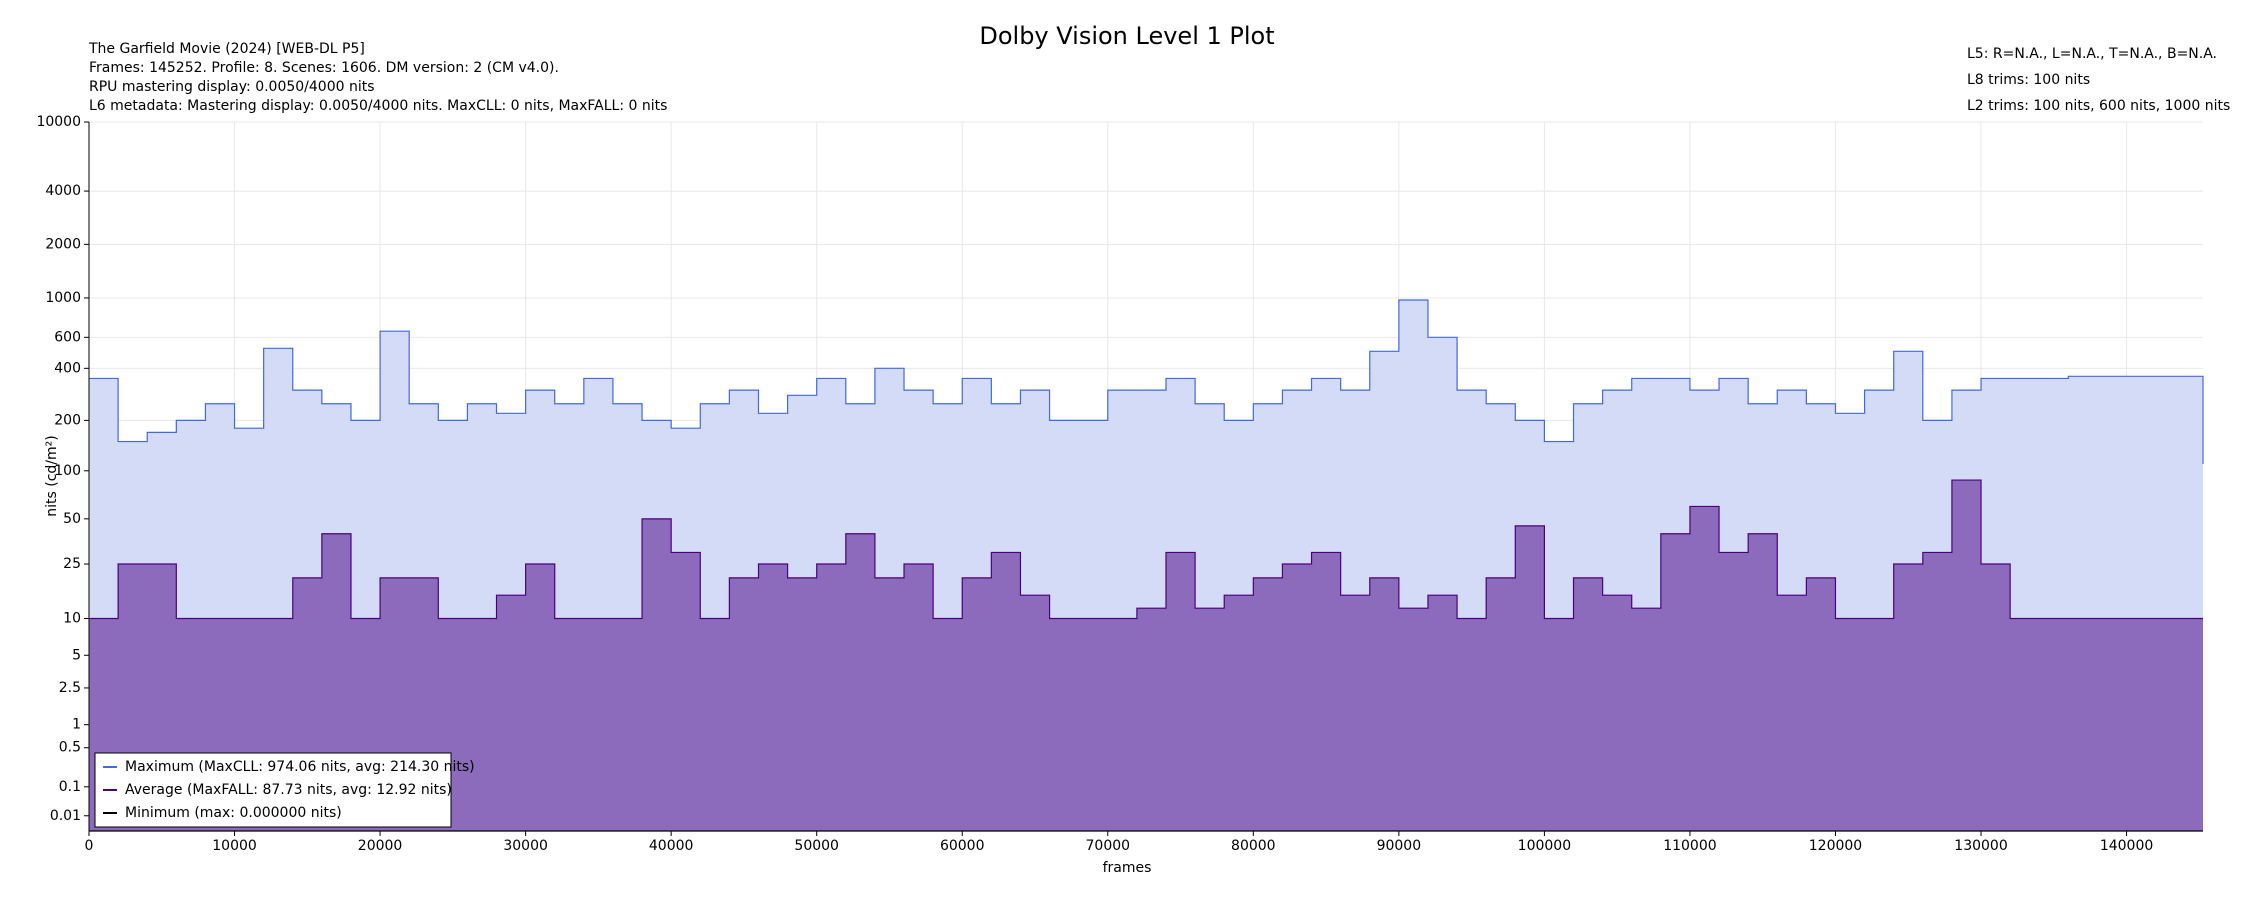 The height and width of the screenshot is (904, 2250). What do you see at coordinates (1108, 846) in the screenshot?
I see `x-tick-label: 70000` at bounding box center [1108, 846].